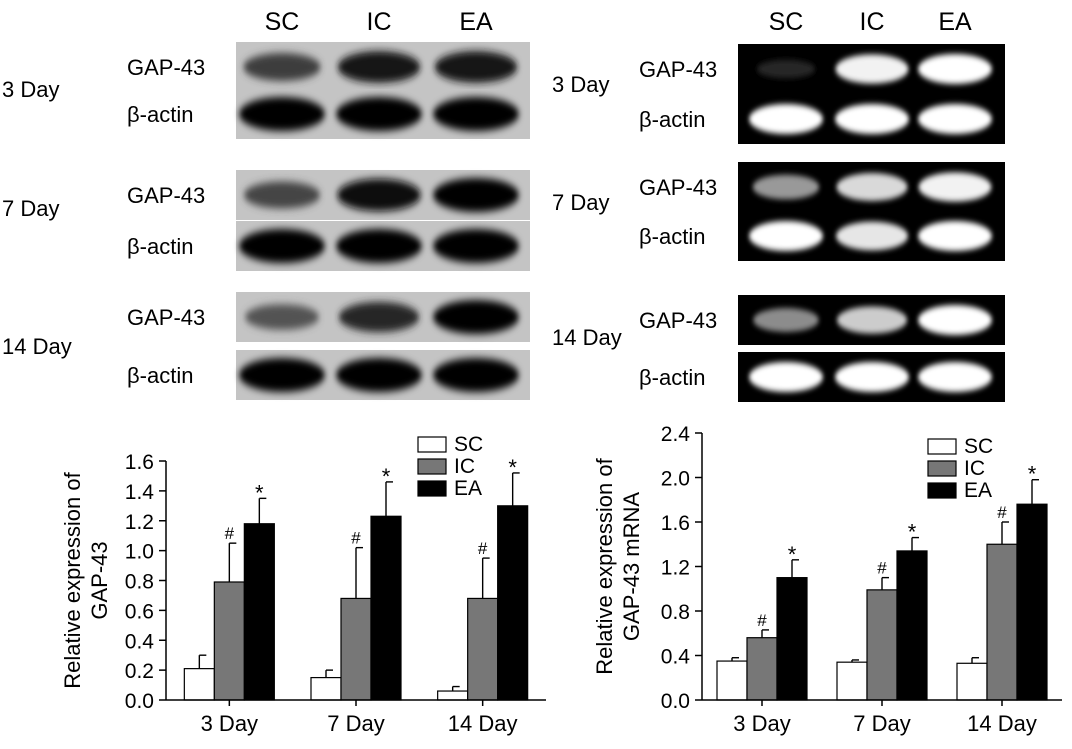 This screenshot has height=749, width=1072. What do you see at coordinates (139, 671) in the screenshot?
I see `y-tick-label: 0.2` at bounding box center [139, 671].